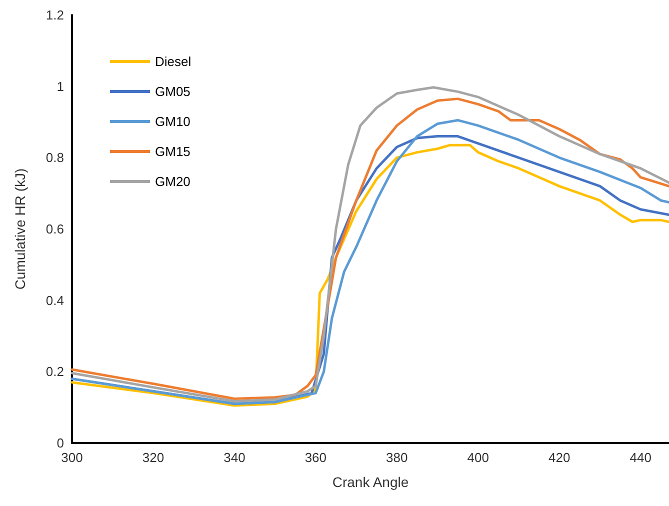  What do you see at coordinates (559, 457) in the screenshot?
I see `x-tick-label: 420` at bounding box center [559, 457].